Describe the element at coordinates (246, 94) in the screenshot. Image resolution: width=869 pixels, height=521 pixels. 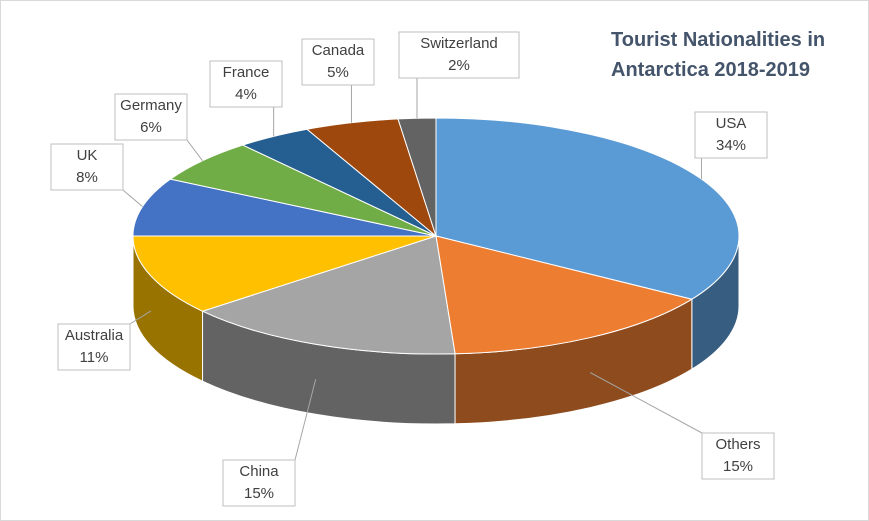
I see `value-label: 4%` at that location.